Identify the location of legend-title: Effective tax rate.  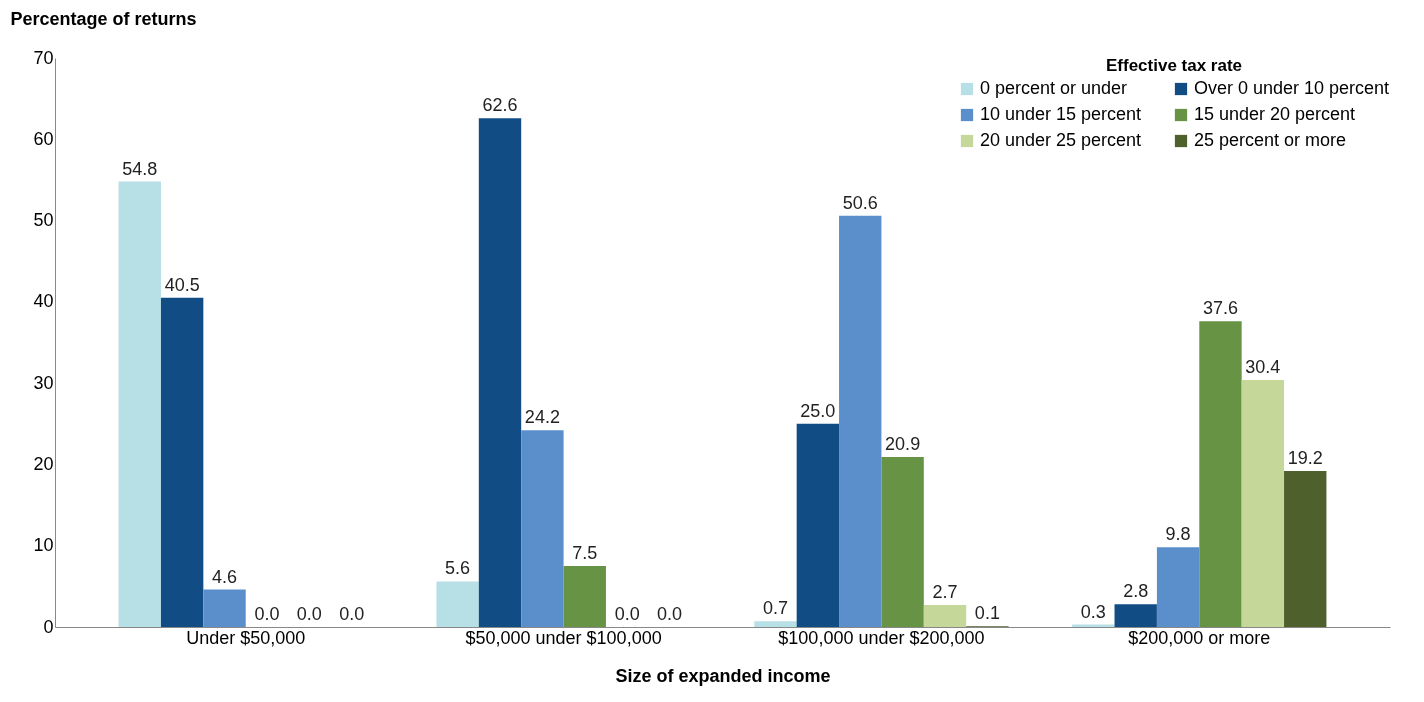
(1174, 65).